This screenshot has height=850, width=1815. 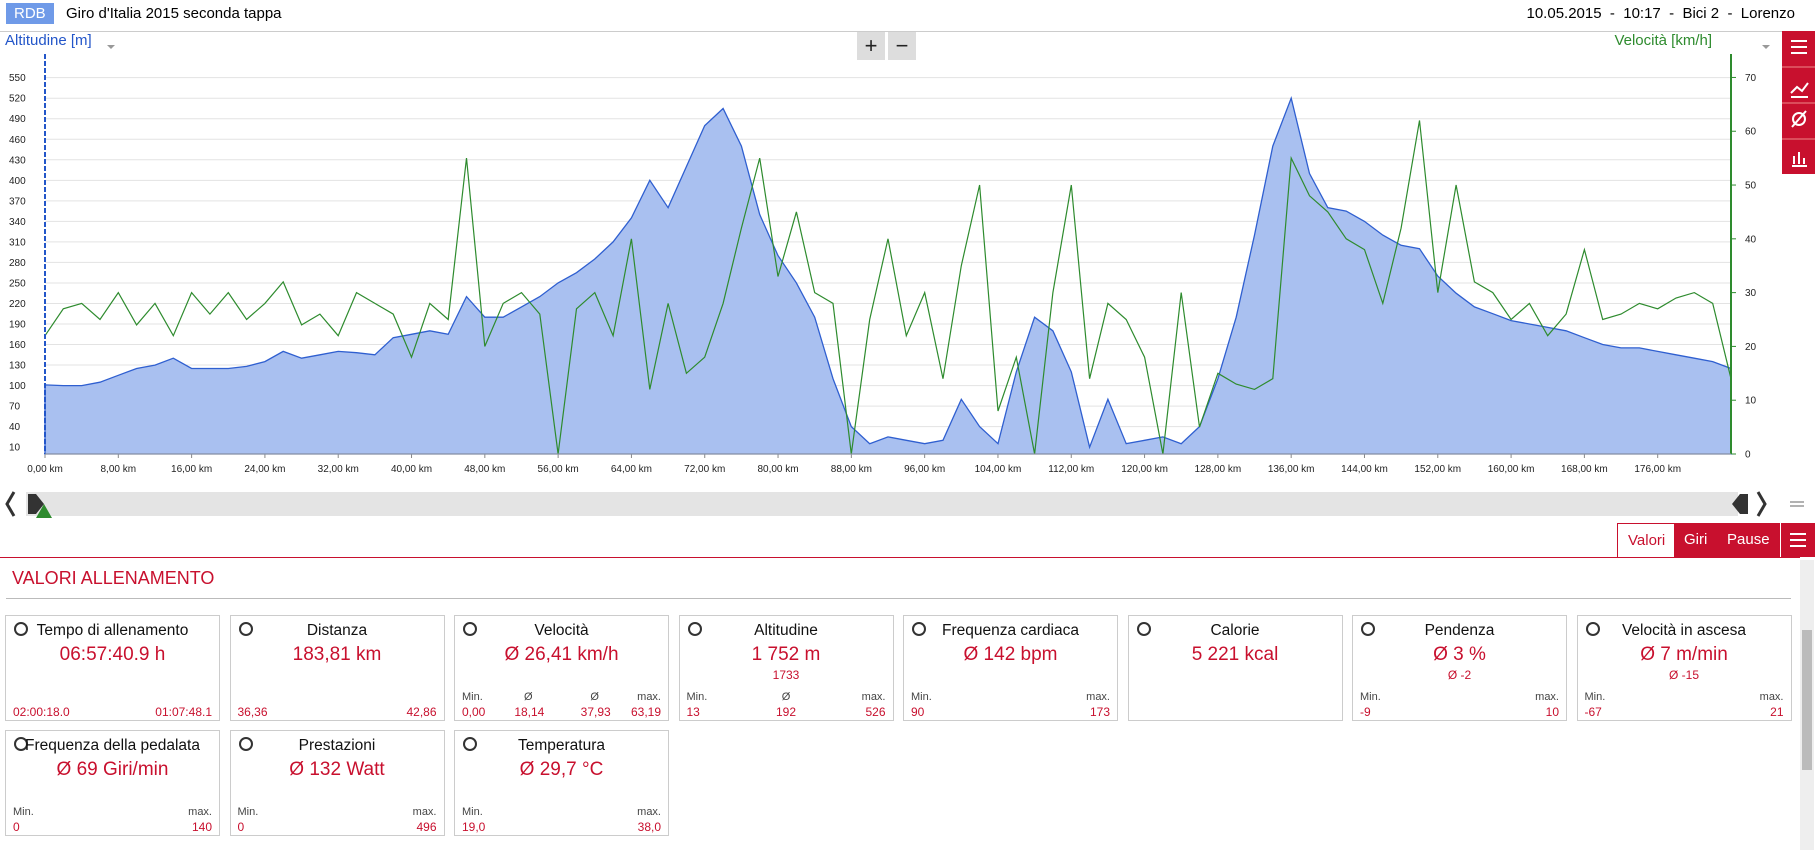 I want to click on tab: Pause, so click(x=1748, y=540).